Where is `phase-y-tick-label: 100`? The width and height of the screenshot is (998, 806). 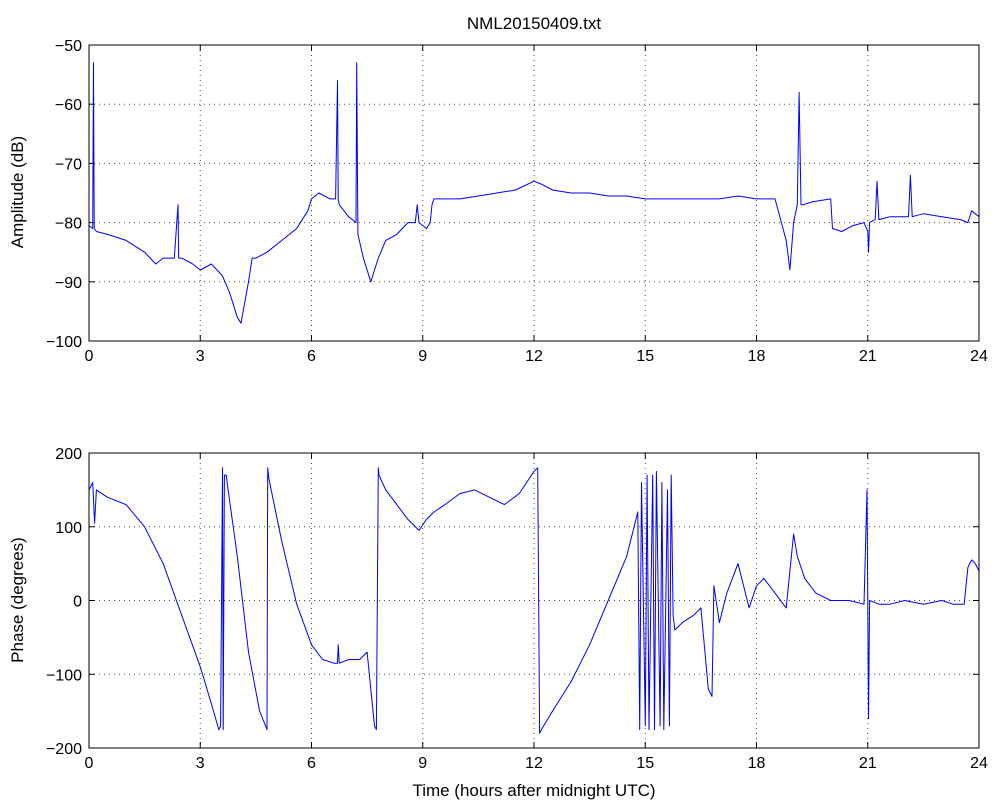
phase-y-tick-label: 100 is located at coordinates (68, 528).